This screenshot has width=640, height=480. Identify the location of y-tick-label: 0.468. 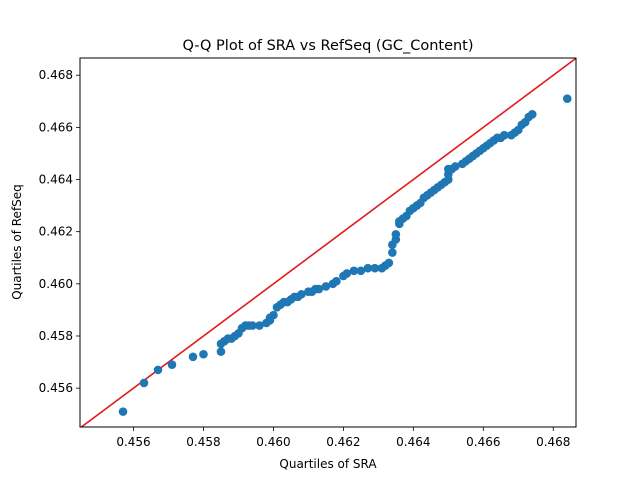
(56, 75).